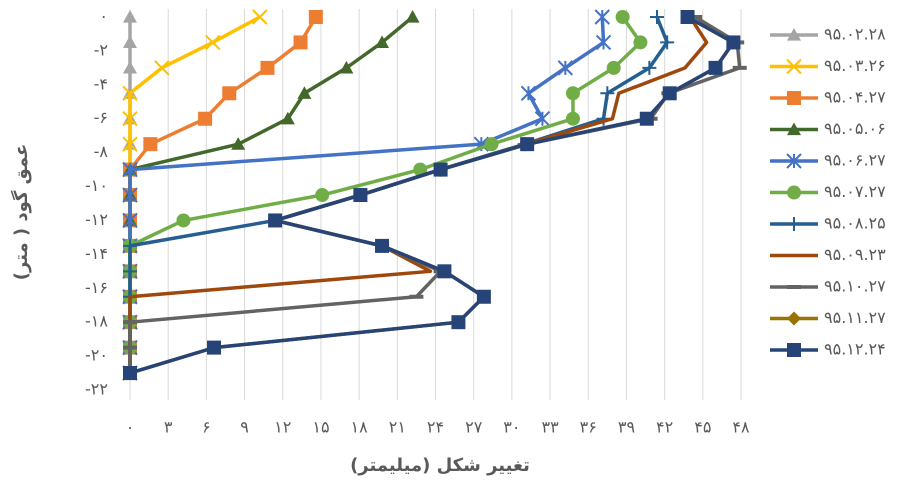 This screenshot has height=482, width=909. What do you see at coordinates (96, 185) in the screenshot?
I see `y-tick-label: -۱۰` at bounding box center [96, 185].